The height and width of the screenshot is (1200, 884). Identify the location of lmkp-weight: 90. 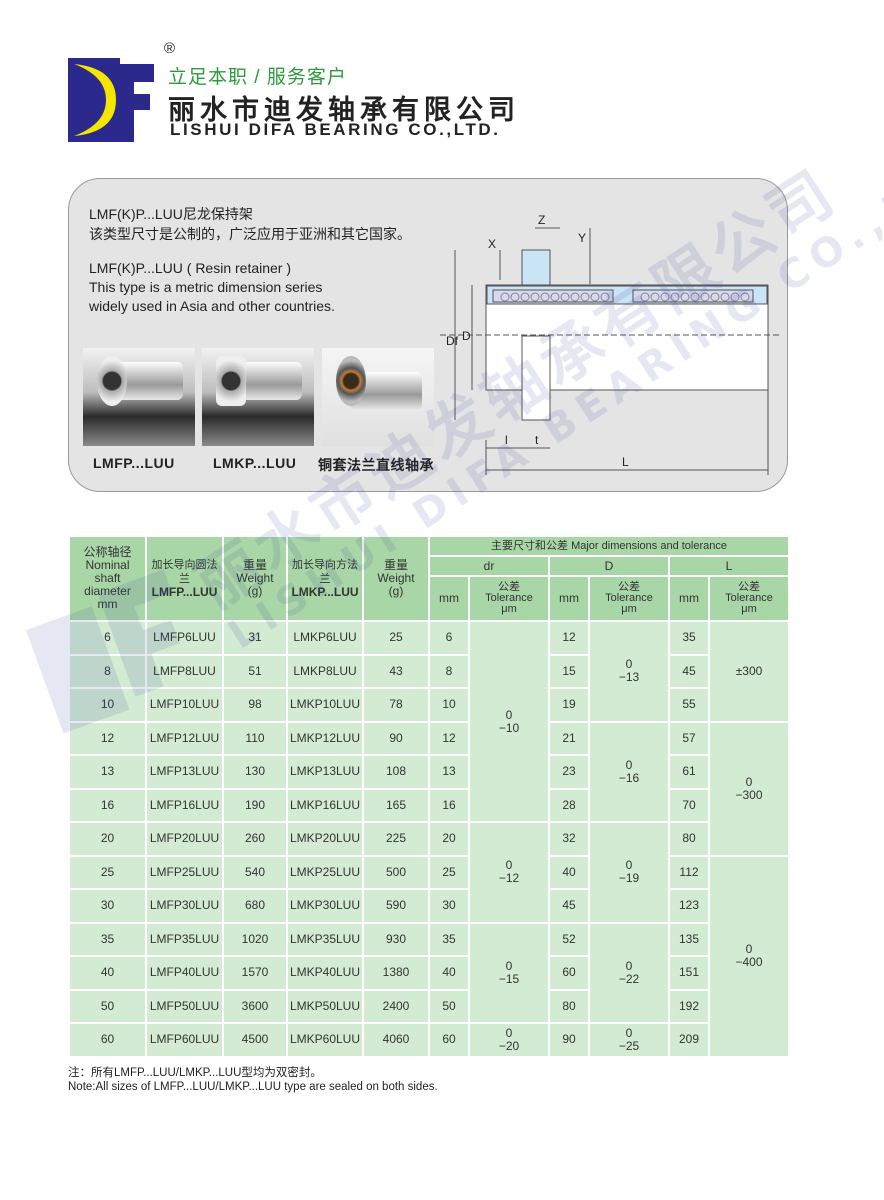
(396, 738).